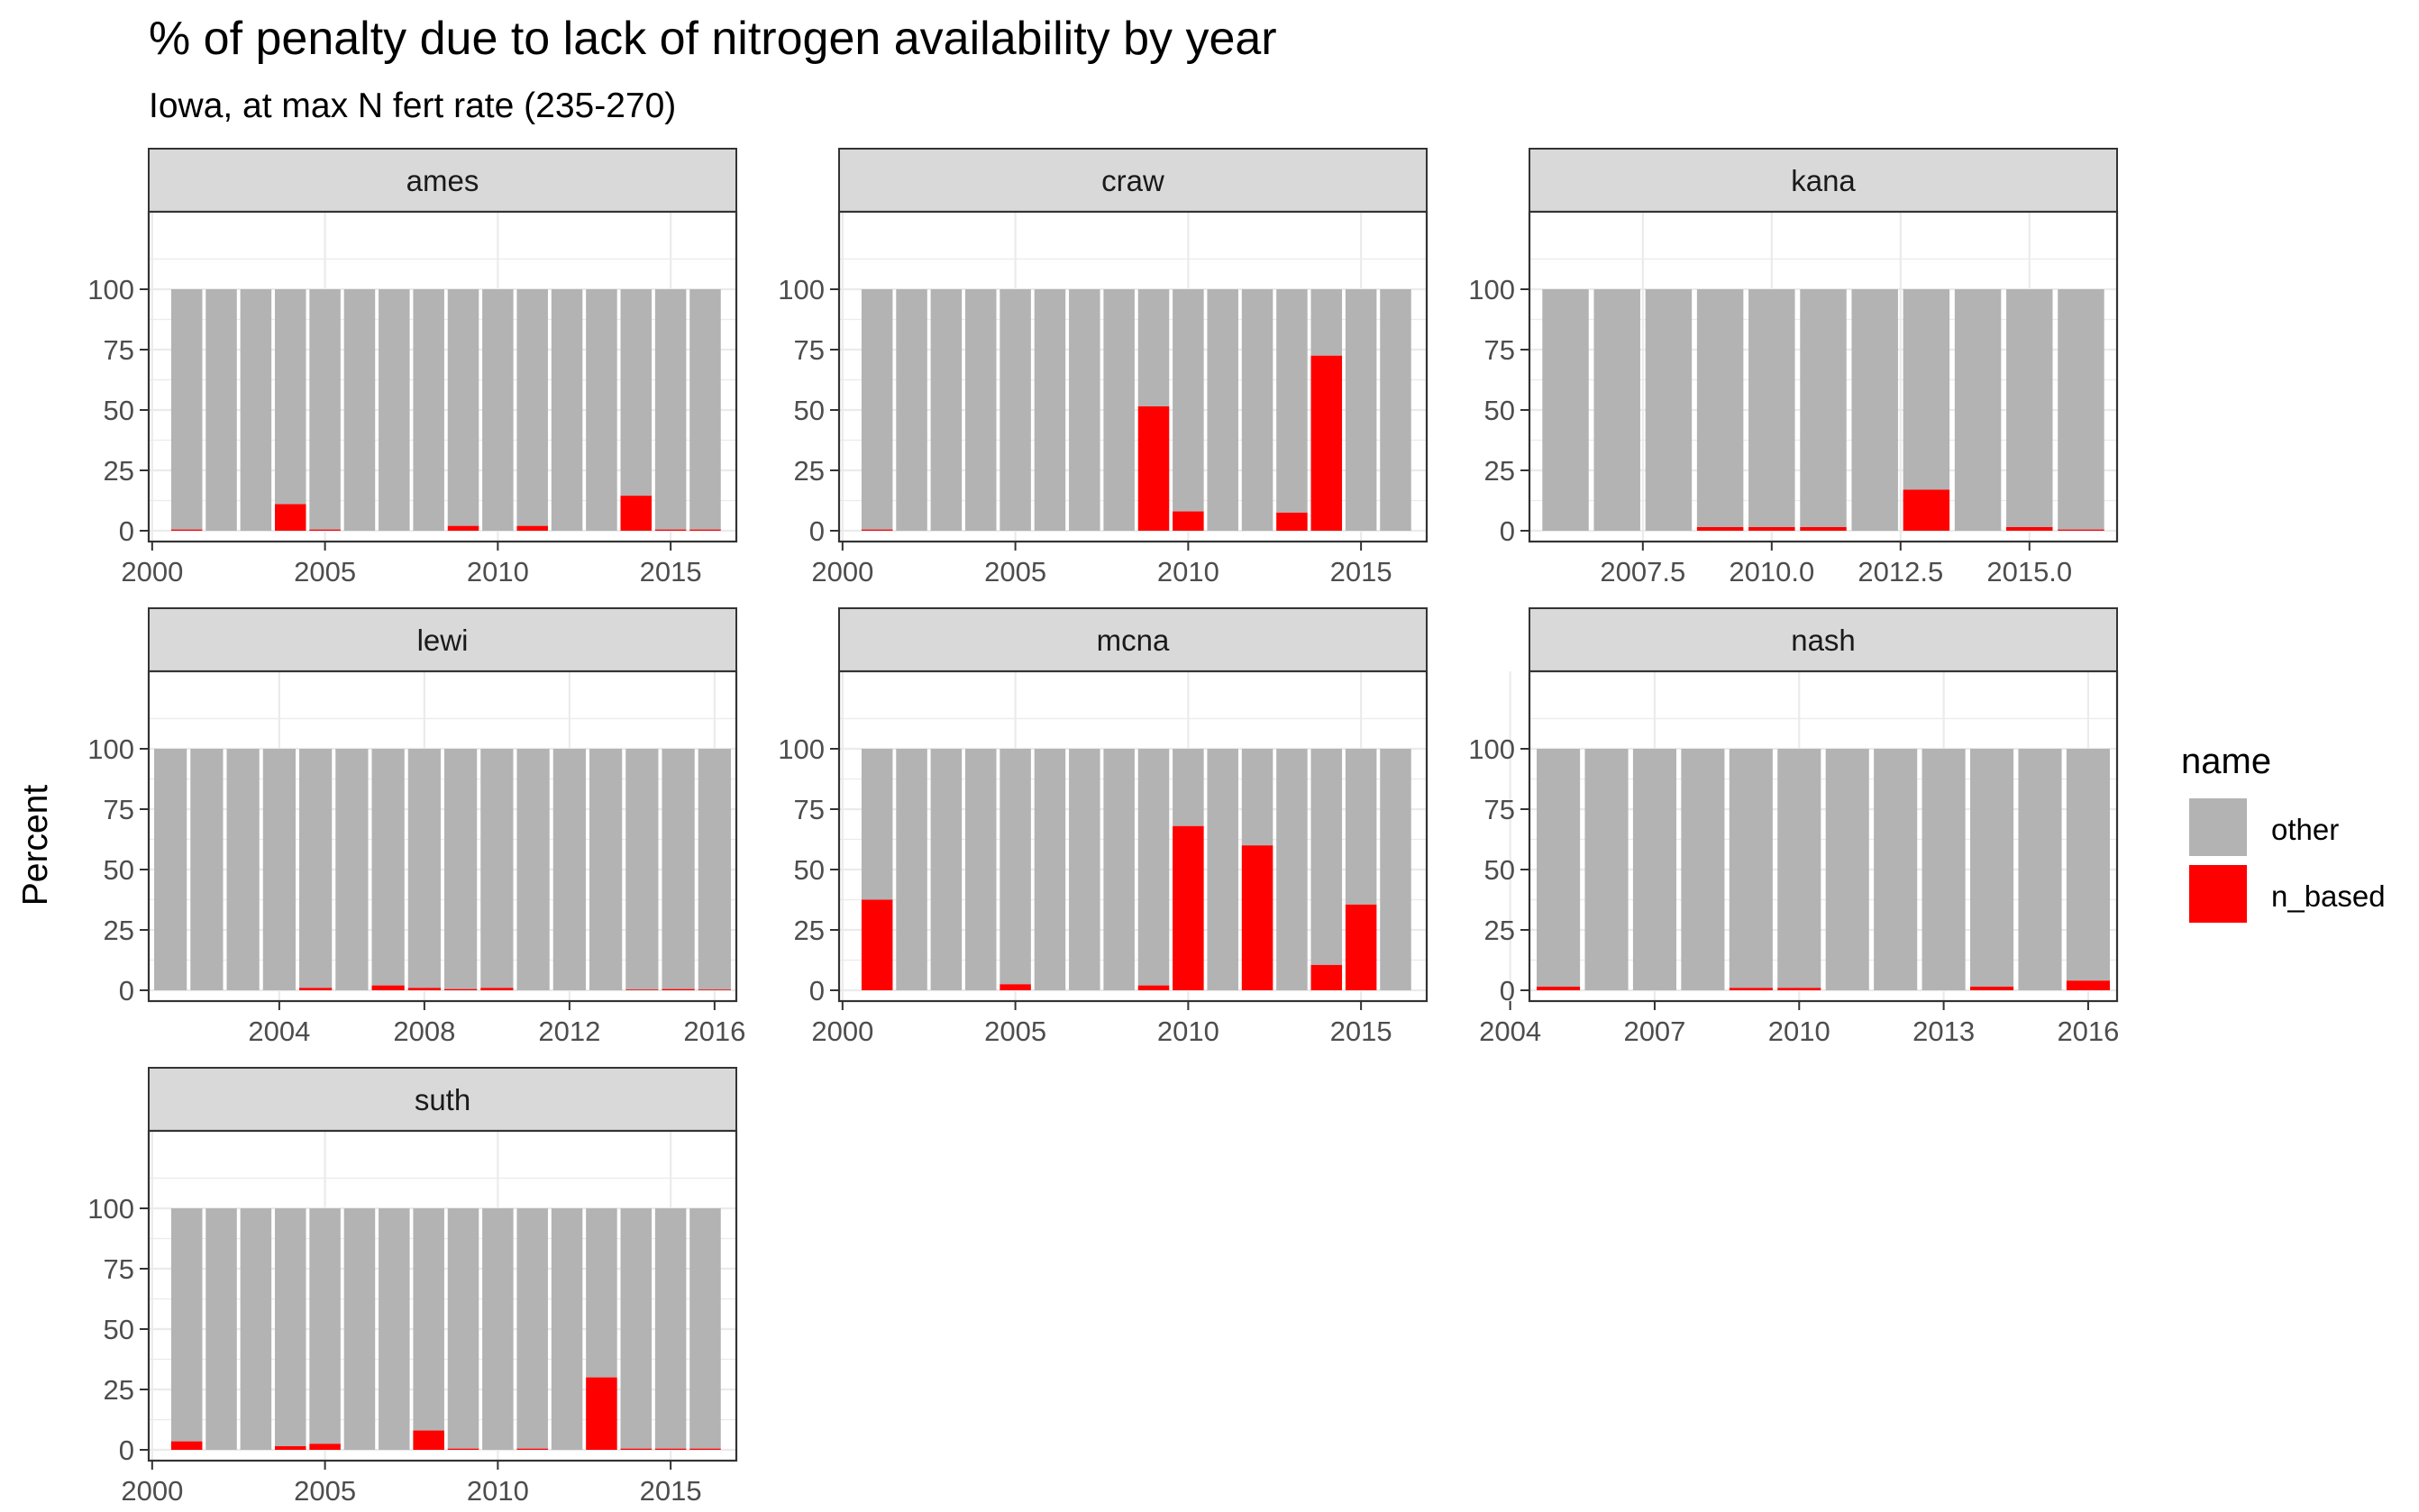 The height and width of the screenshot is (1512, 2419). What do you see at coordinates (35, 845) in the screenshot?
I see `y-axis-label: Percent` at bounding box center [35, 845].